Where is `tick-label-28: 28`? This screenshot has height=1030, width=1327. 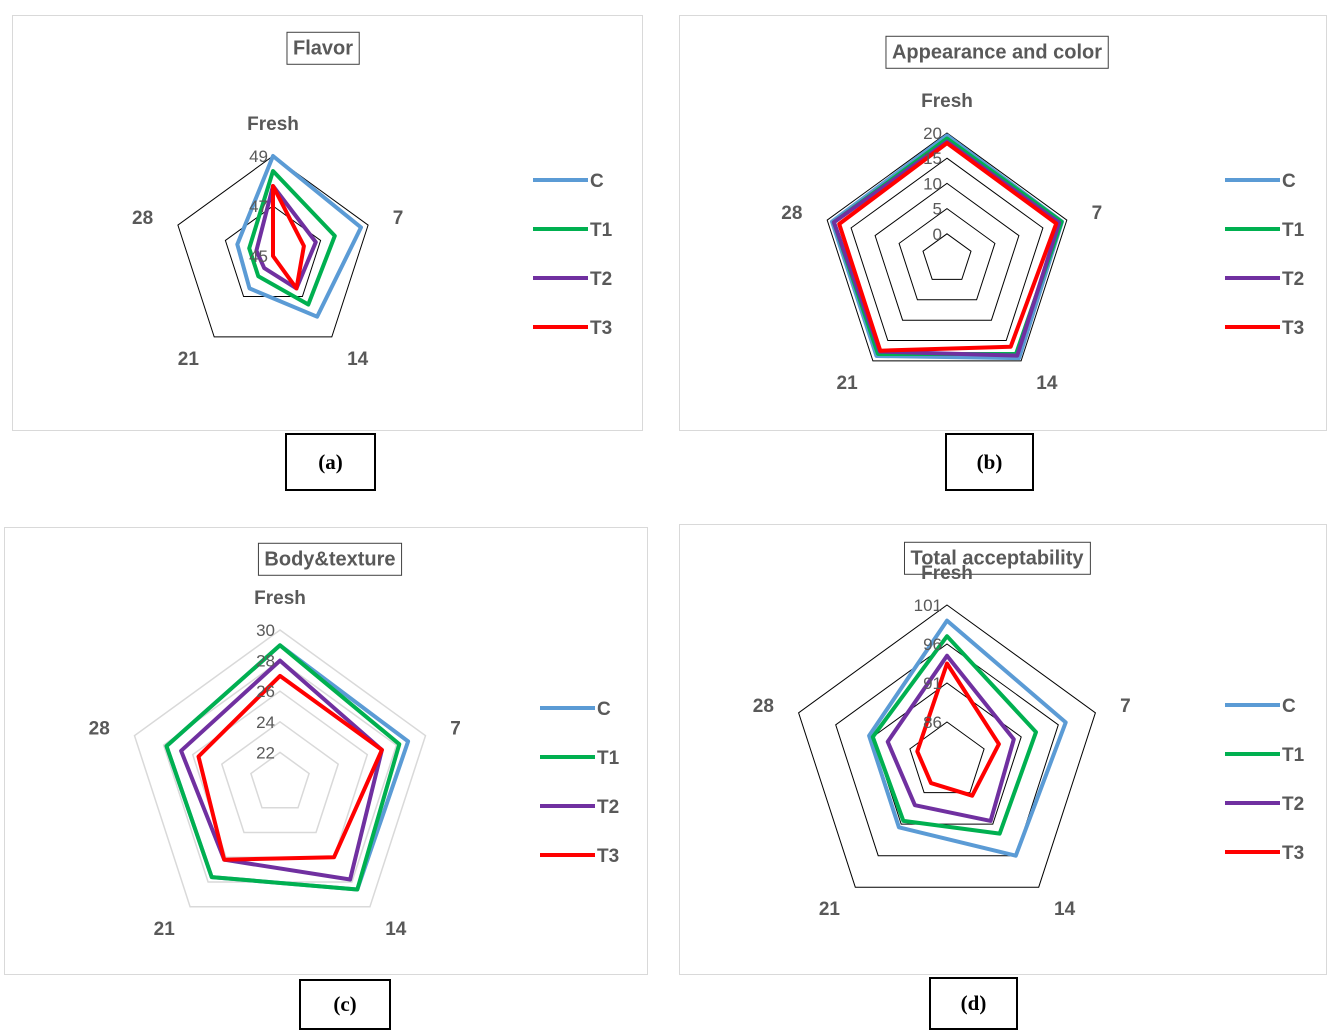 tick-label-28: 28 is located at coordinates (265, 661).